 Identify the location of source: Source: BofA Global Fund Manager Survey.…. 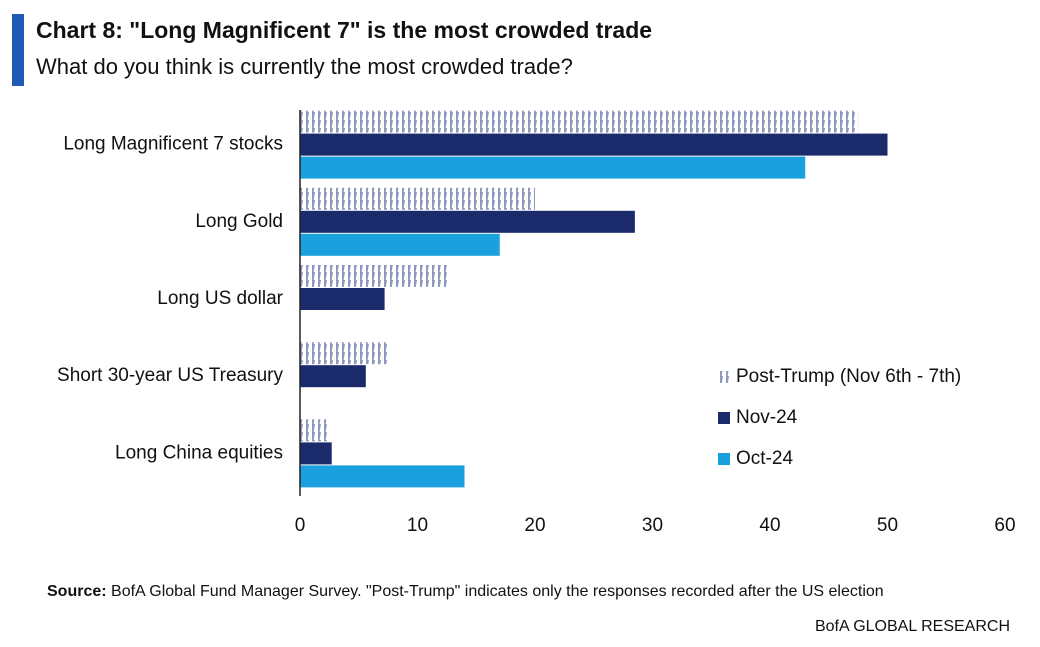
(465, 591).